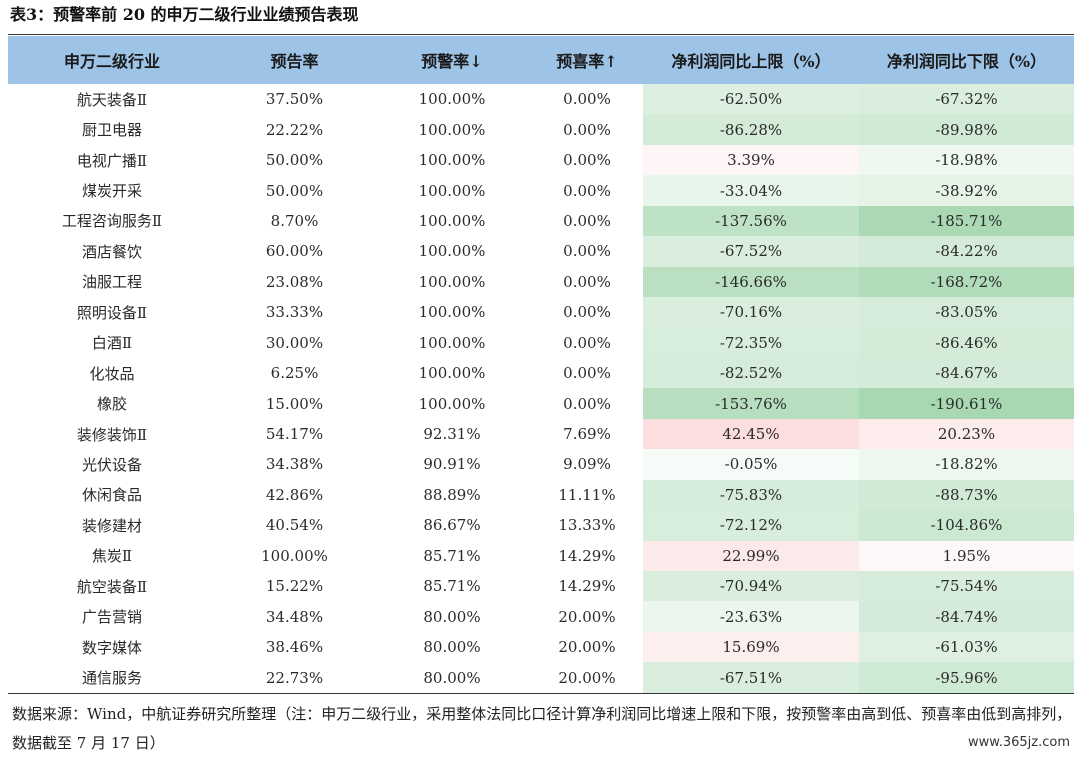 The width and height of the screenshot is (1080, 759). What do you see at coordinates (966, 251) in the screenshot?
I see `cell-lower-limit: -84.22%` at bounding box center [966, 251].